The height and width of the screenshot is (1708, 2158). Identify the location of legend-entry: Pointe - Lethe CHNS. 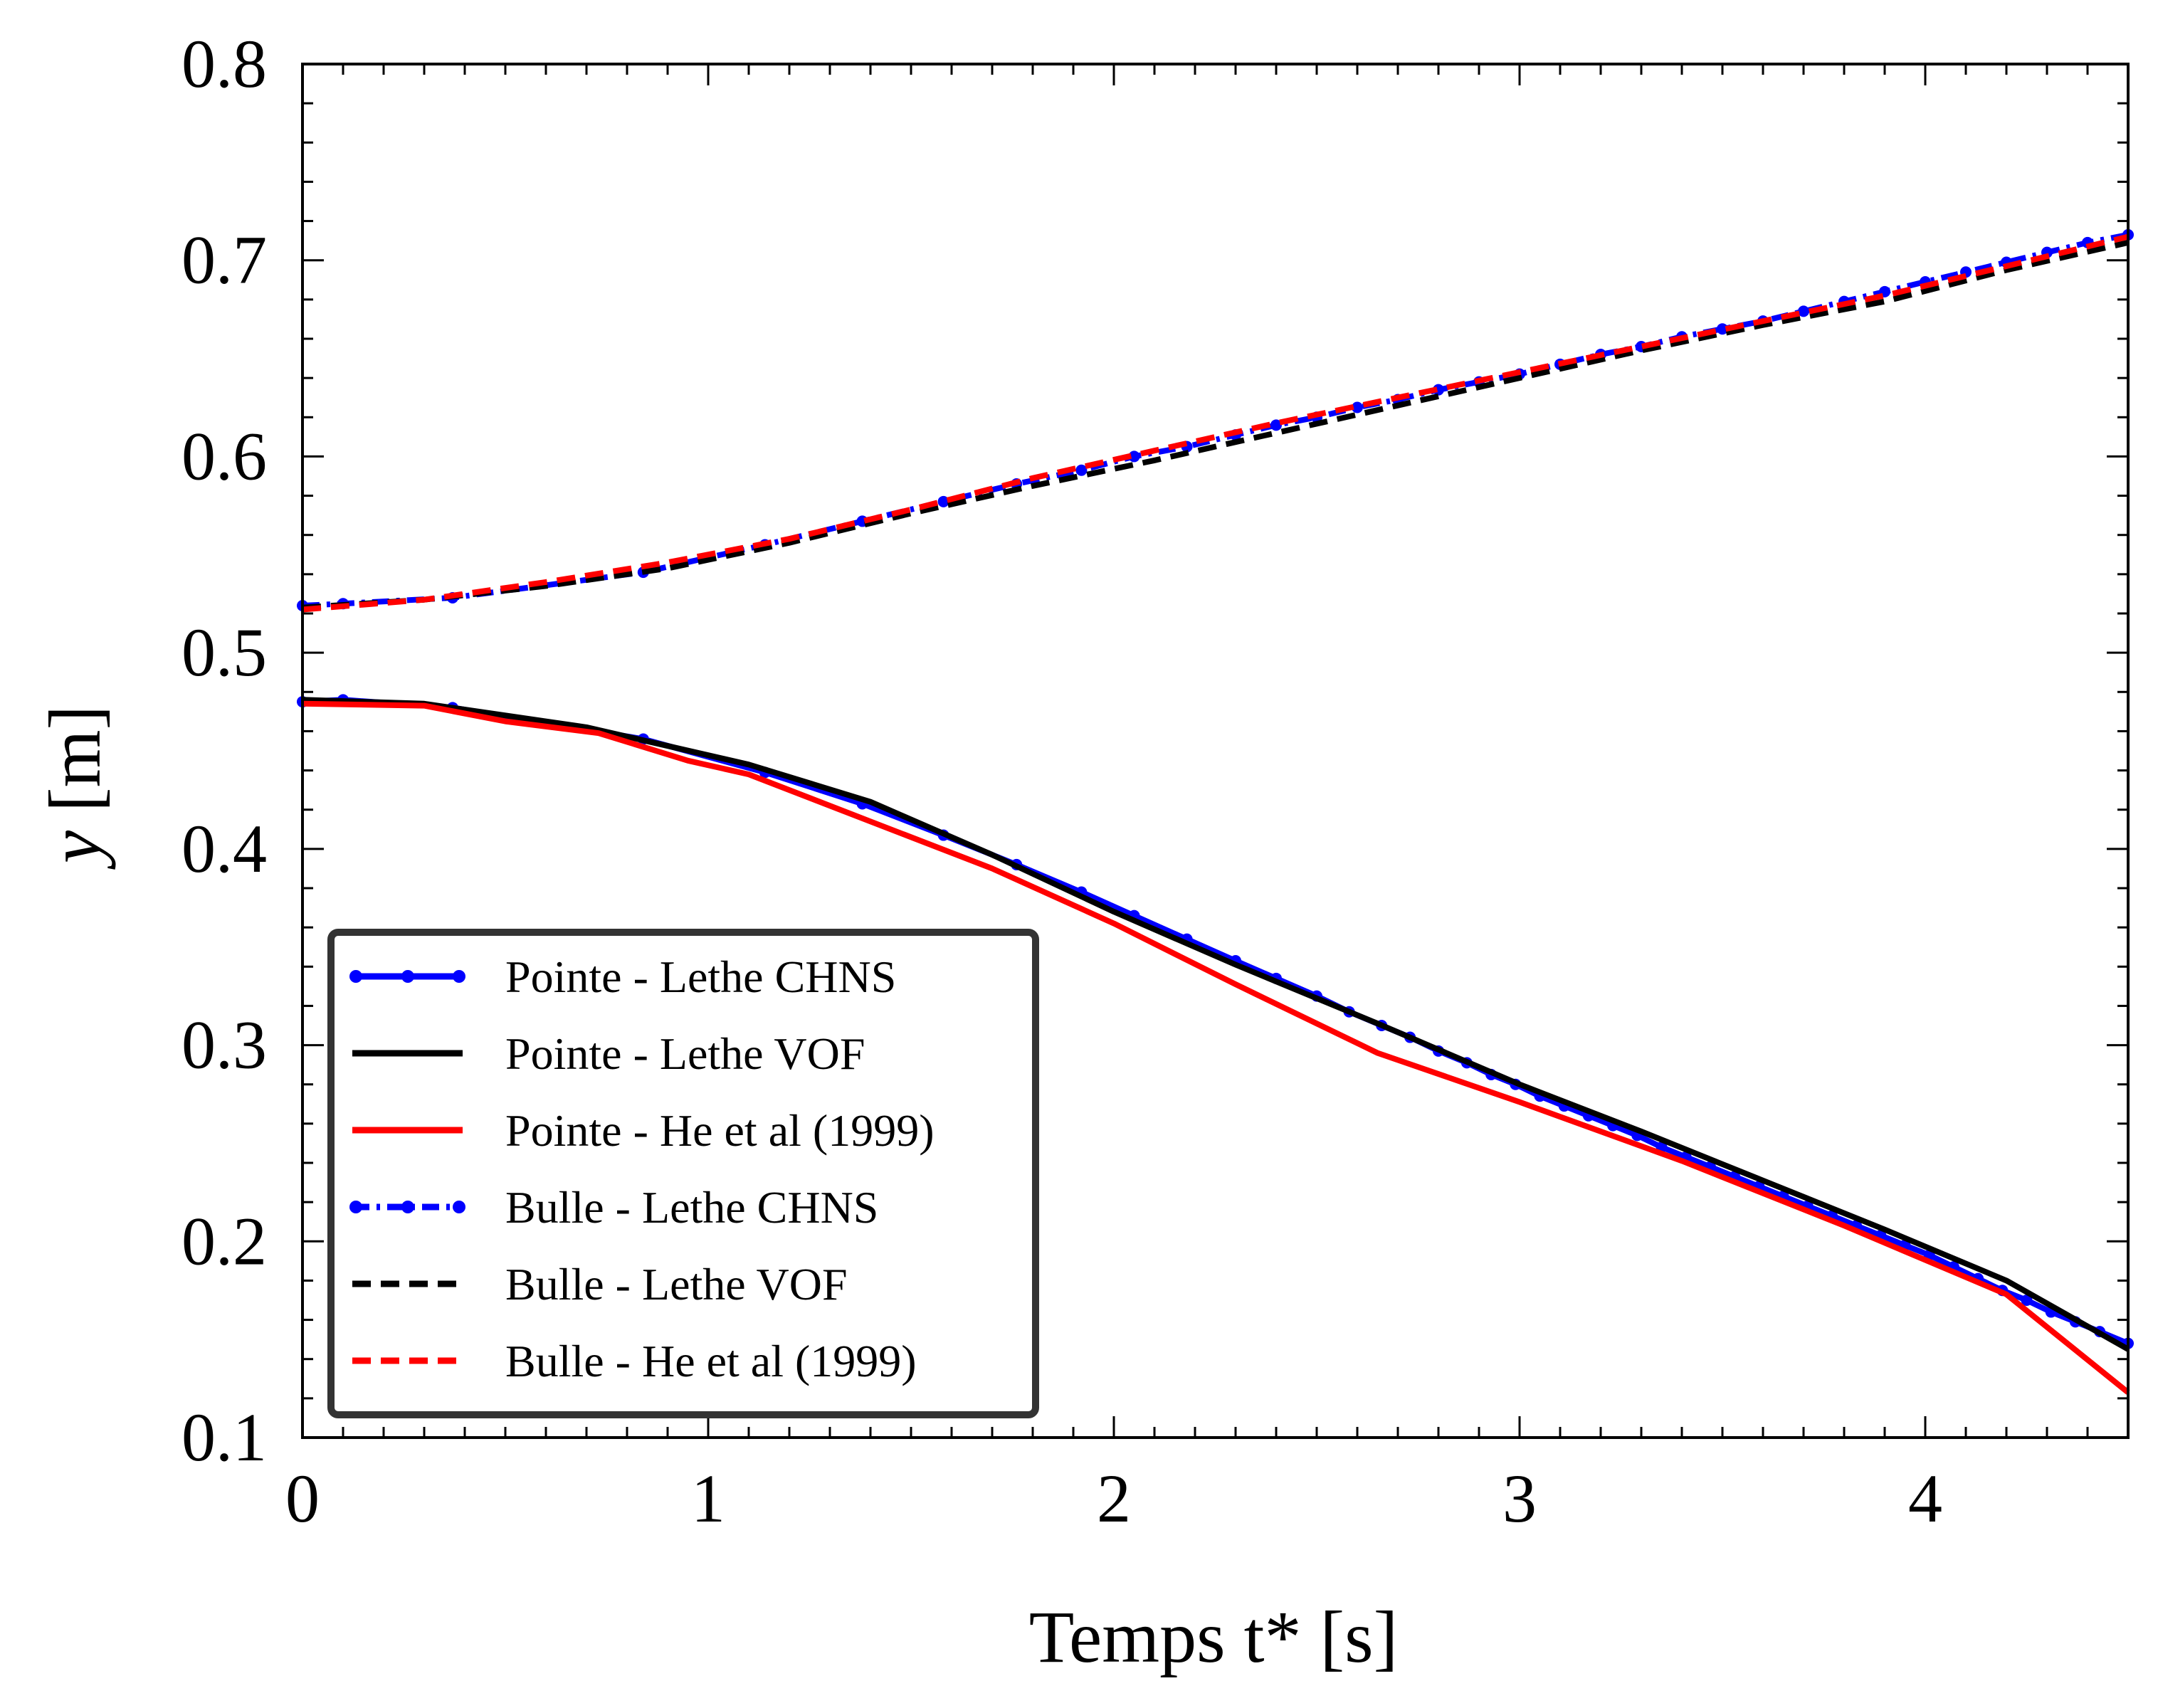
(622, 976).